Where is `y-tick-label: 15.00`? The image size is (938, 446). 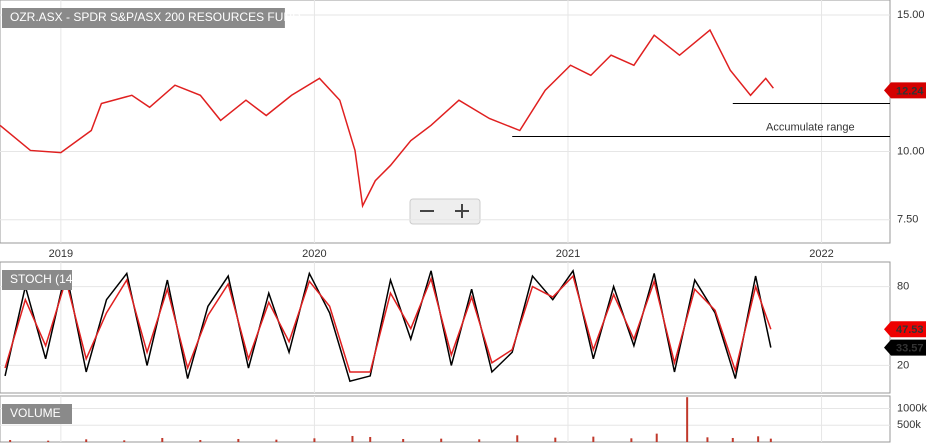 y-tick-label: 15.00 is located at coordinates (911, 15).